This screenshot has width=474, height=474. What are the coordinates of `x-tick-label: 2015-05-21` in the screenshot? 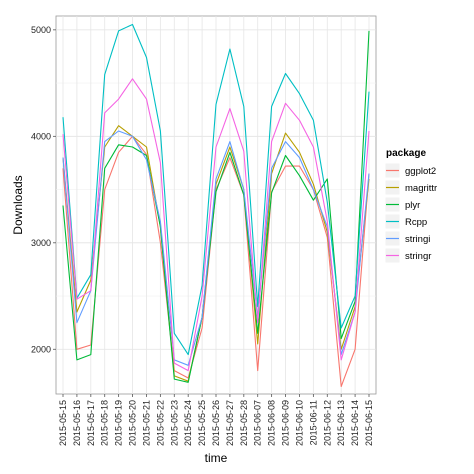 It's located at (147, 423).